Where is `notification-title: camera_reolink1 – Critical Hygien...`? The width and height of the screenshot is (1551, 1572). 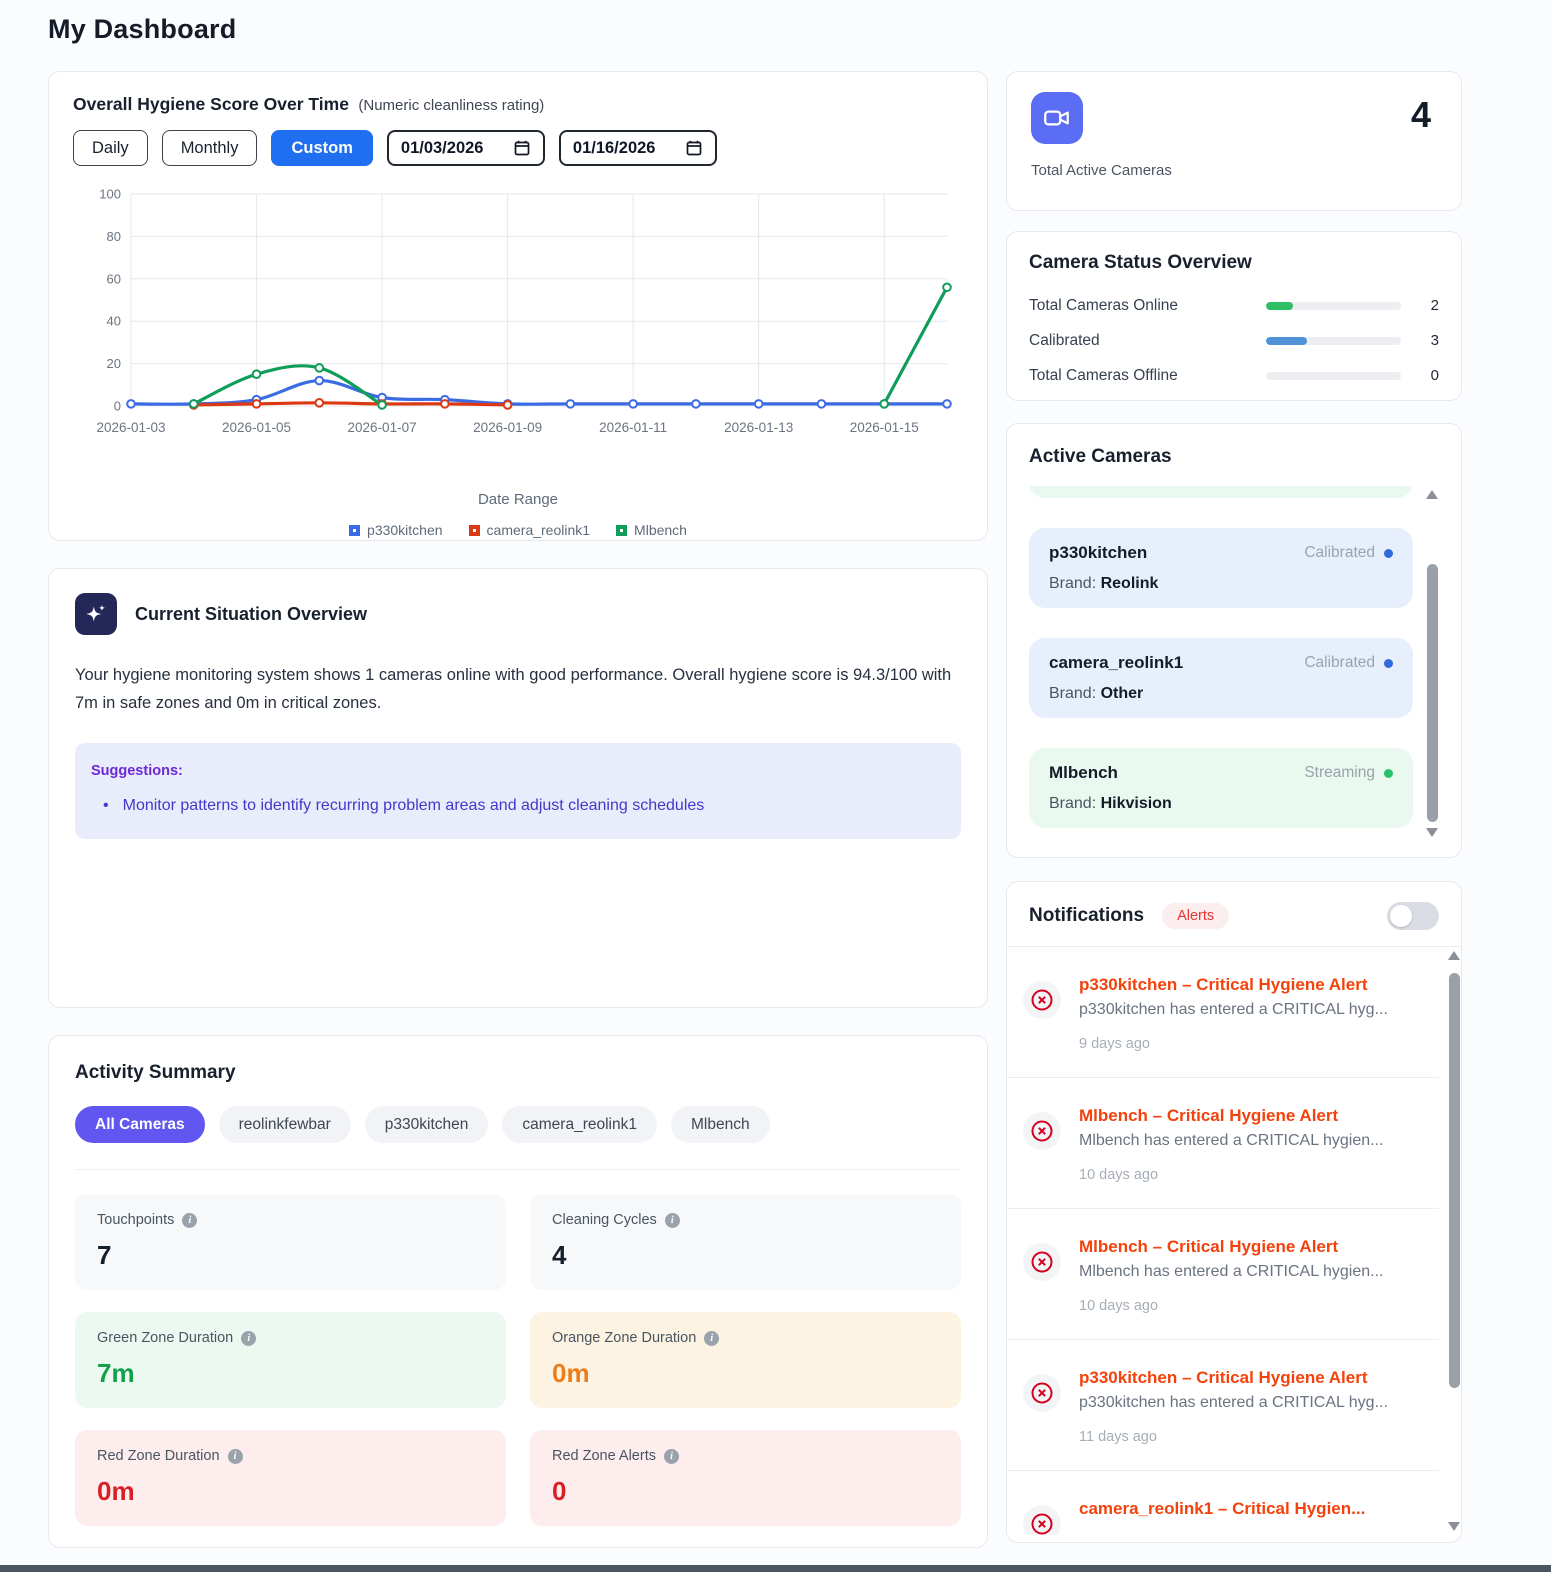
notification-title: camera_reolink1 – Critical Hygien... is located at coordinates (1222, 1508).